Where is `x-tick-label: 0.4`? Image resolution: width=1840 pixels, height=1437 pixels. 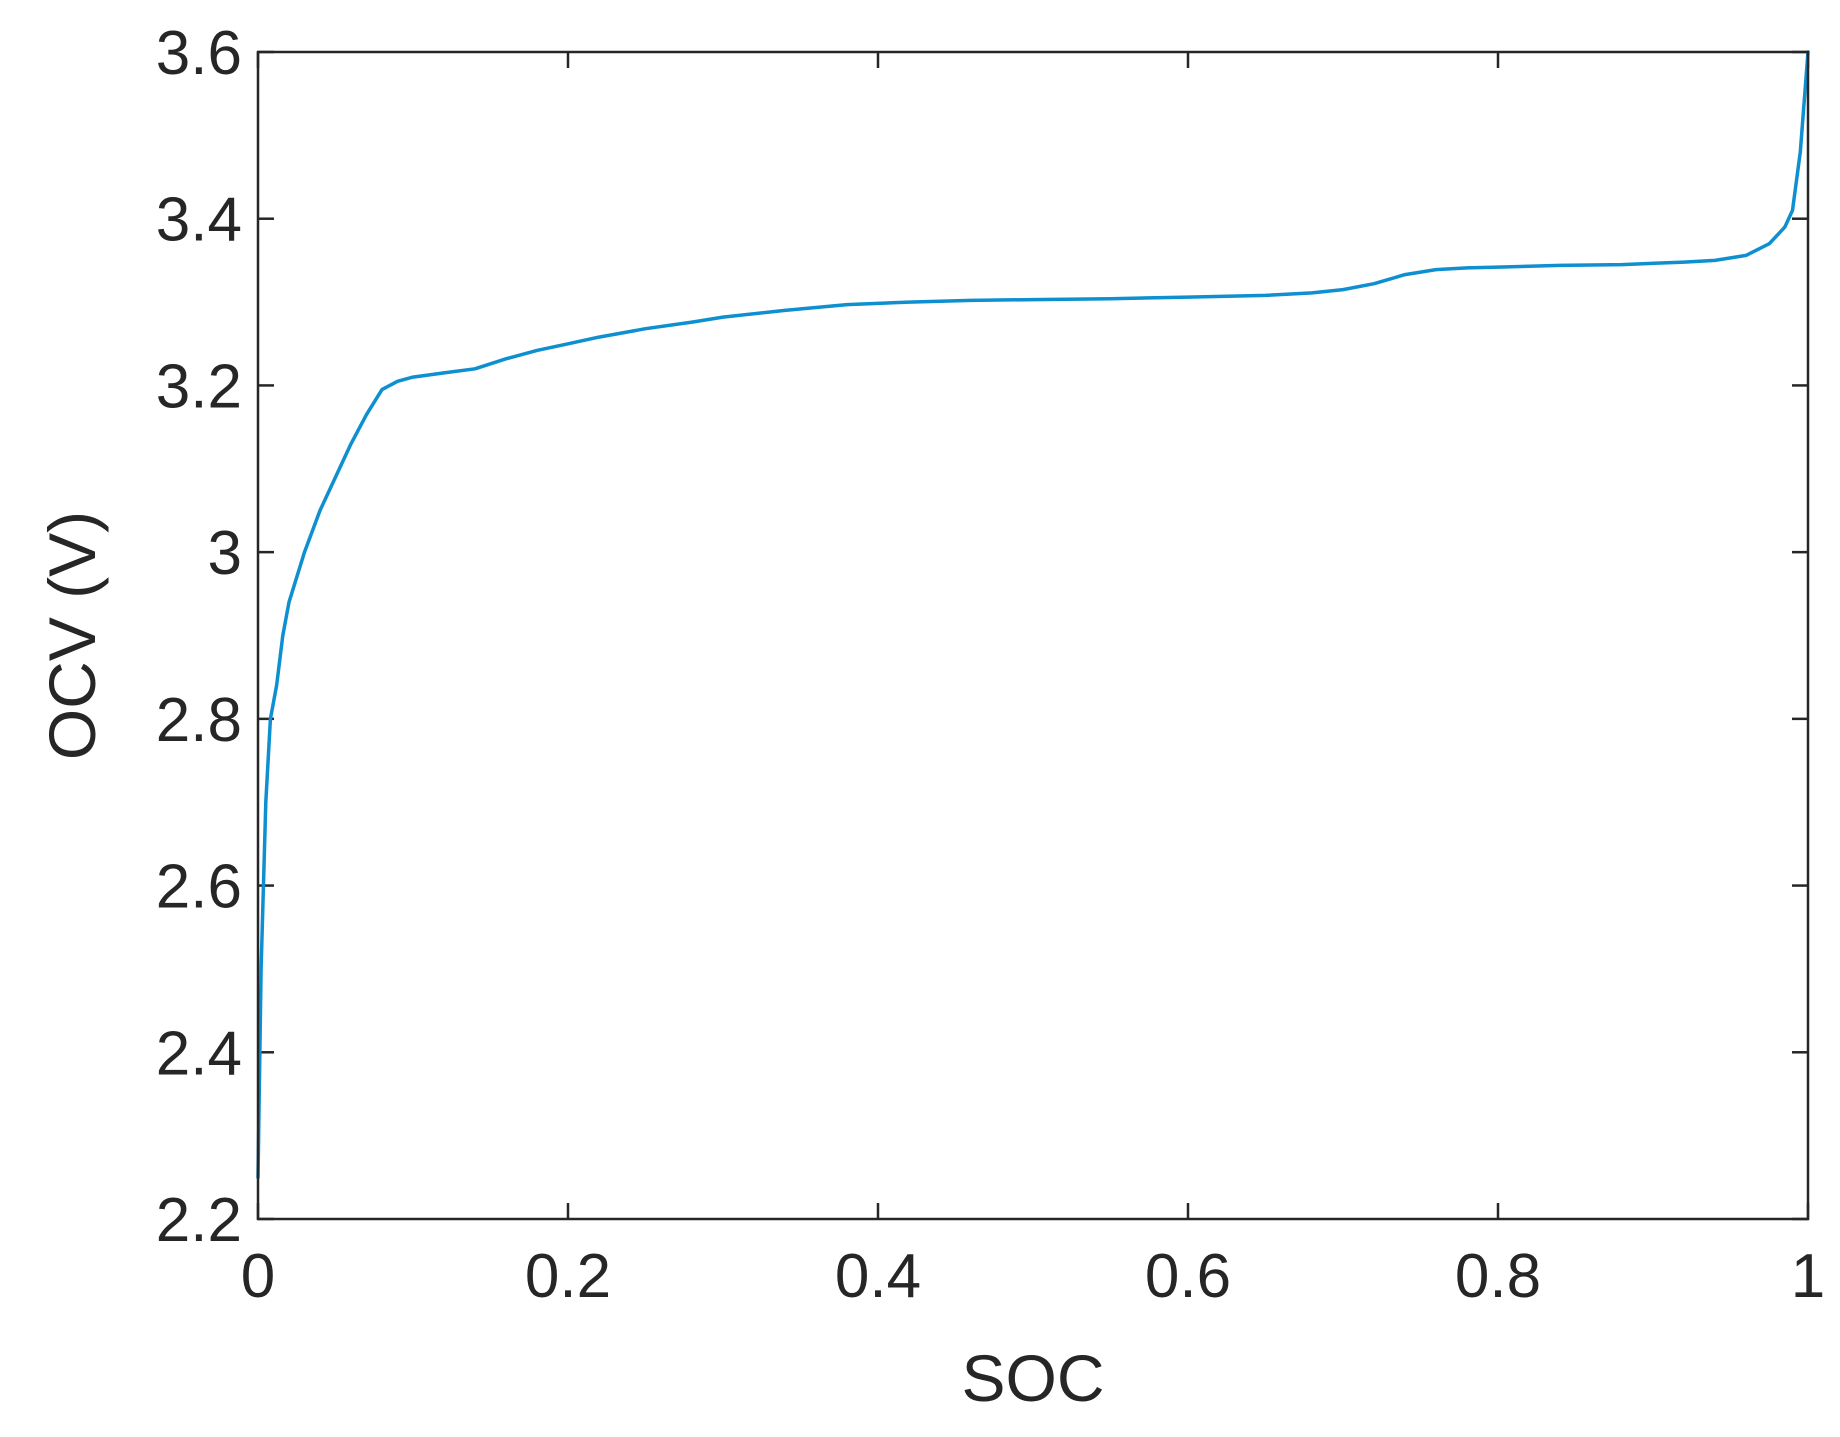
x-tick-label: 0.4 is located at coordinates (878, 1276).